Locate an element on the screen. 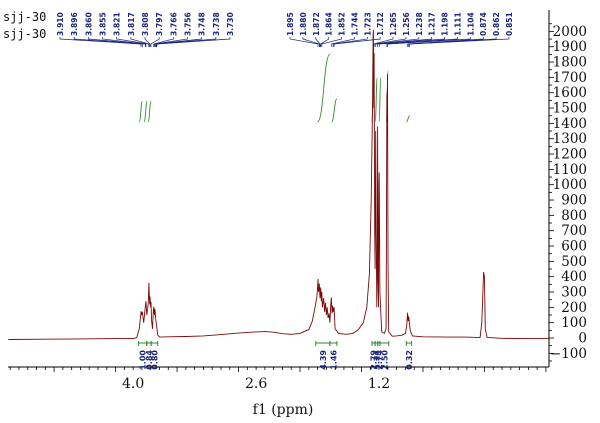  integral-4: 4.39 is located at coordinates (323, 355).